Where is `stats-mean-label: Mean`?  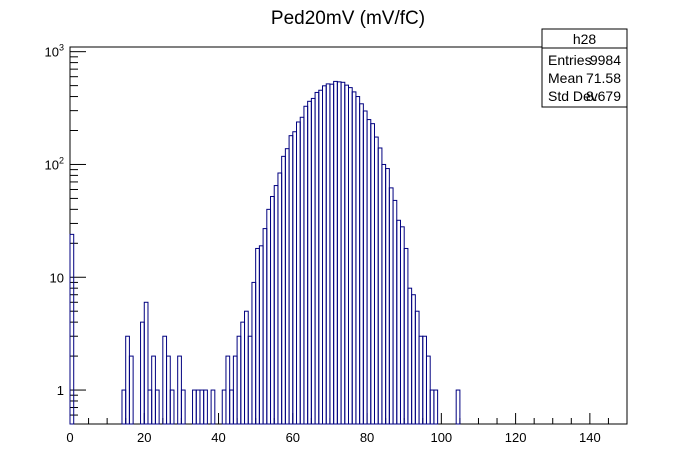
stats-mean-label: Mean is located at coordinates (565, 78).